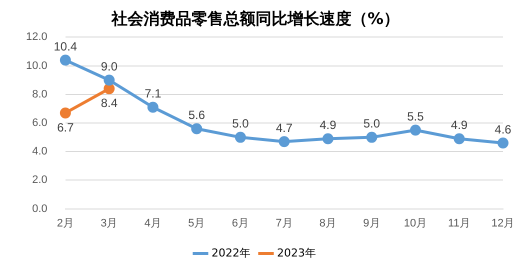  Describe the element at coordinates (153, 93) in the screenshot. I see `data-label: 7.1` at that location.